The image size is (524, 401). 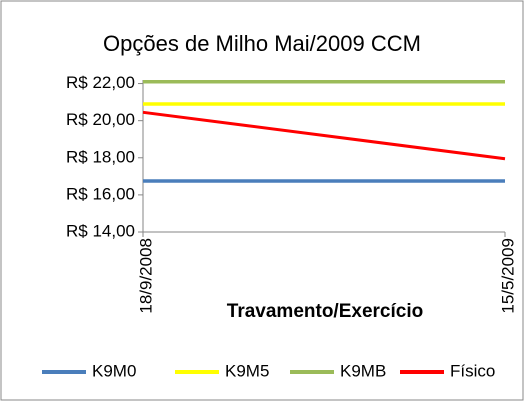 I want to click on y-tick-label: R$ 20,00, so click(x=100, y=119).